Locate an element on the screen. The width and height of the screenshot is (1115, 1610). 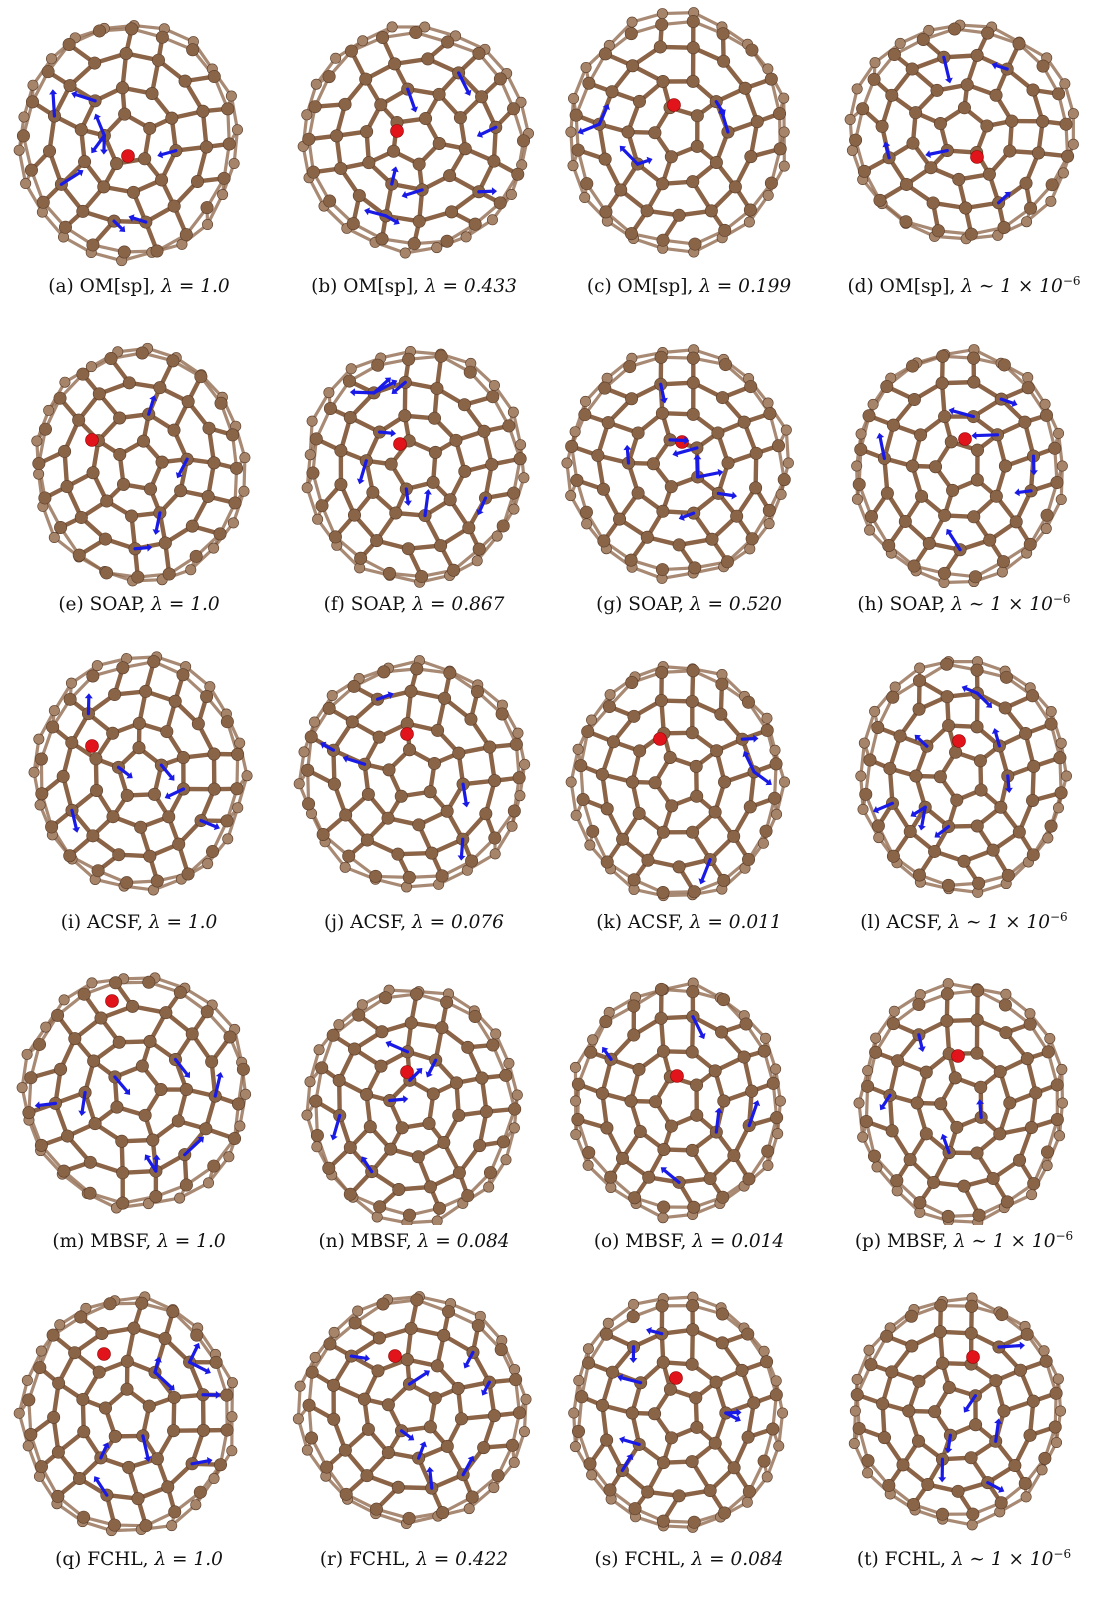
panel-t: (t) FCHL, λ ∼ 1 × 10−6 is located at coordinates (964, 1434).